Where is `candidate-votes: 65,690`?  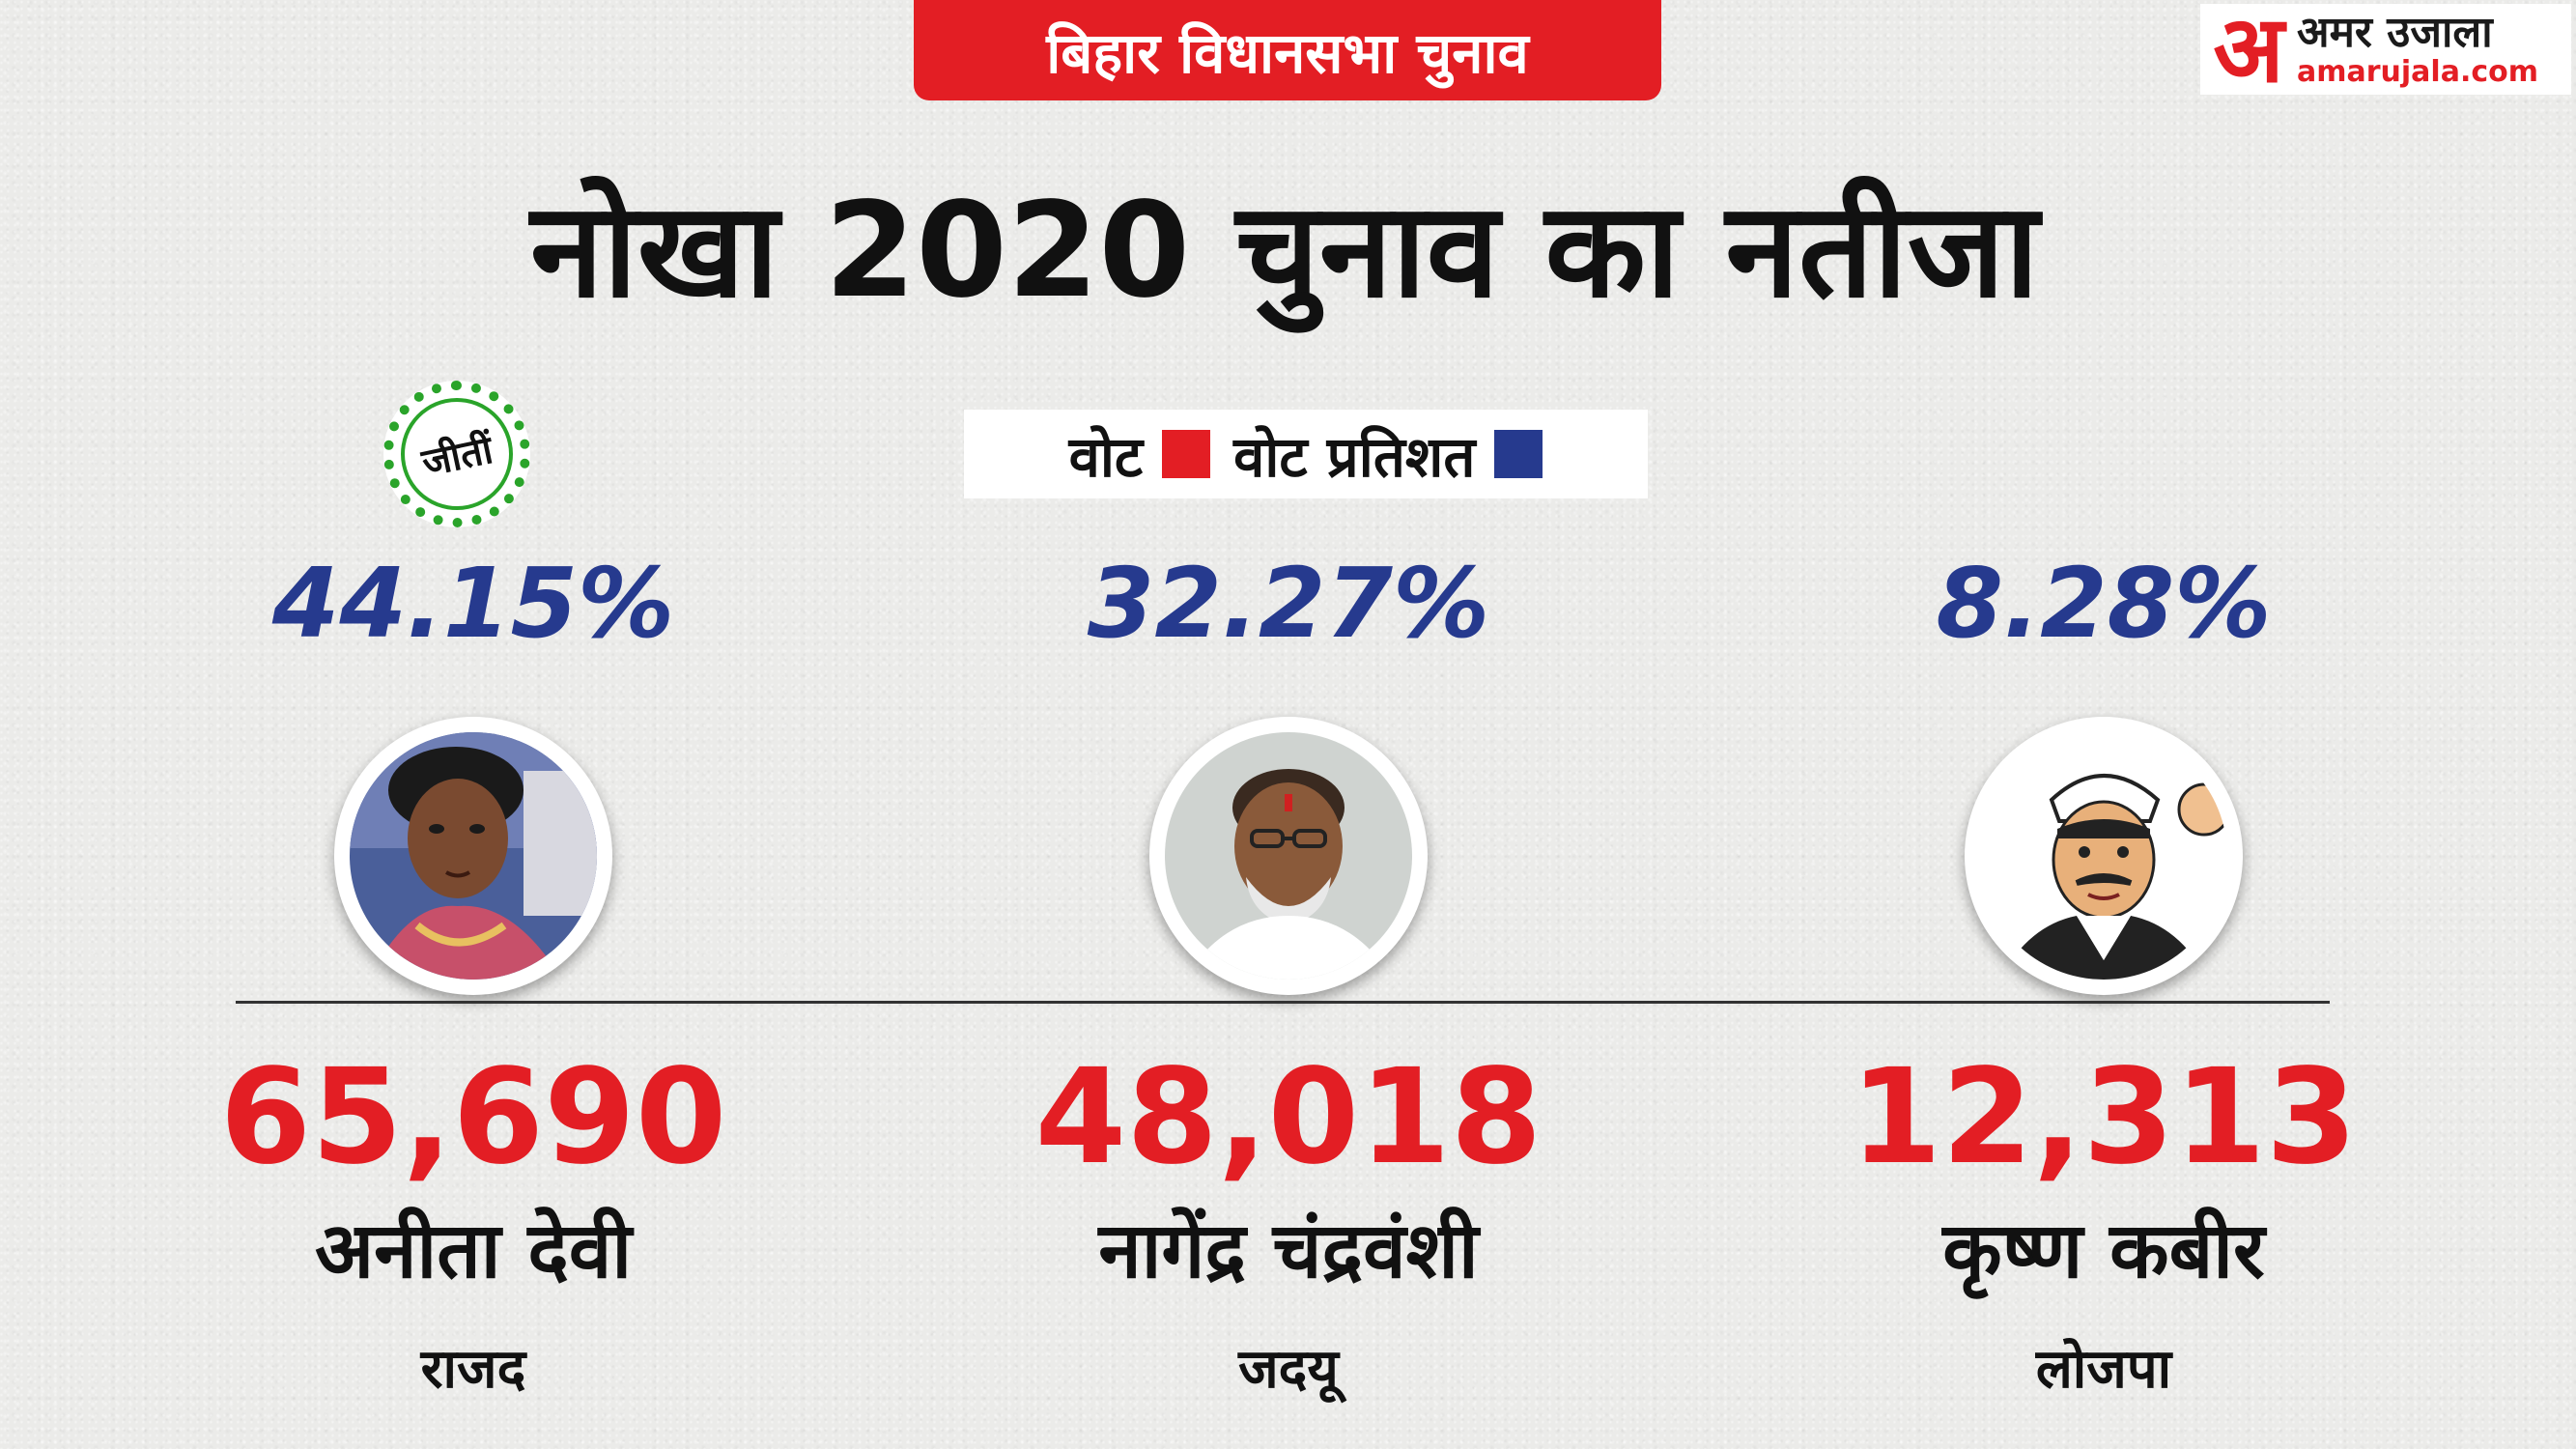
candidate-votes: 65,690 is located at coordinates (473, 1117).